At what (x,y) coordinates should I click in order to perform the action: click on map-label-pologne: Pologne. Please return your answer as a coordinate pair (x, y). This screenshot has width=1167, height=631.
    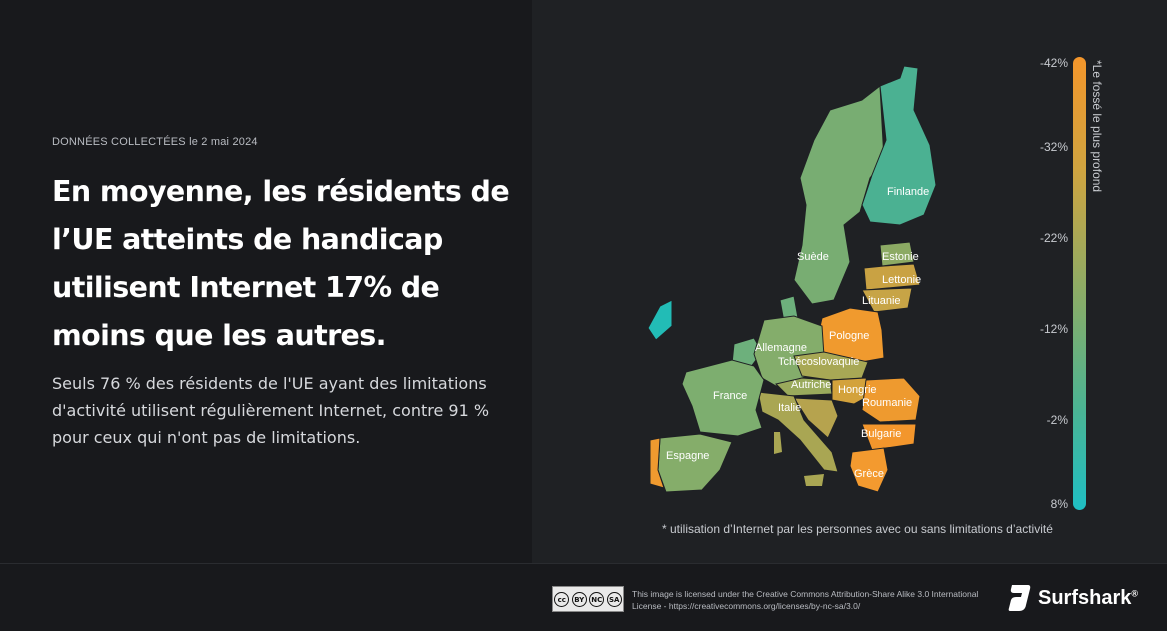
    Looking at the image, I should click on (849, 336).